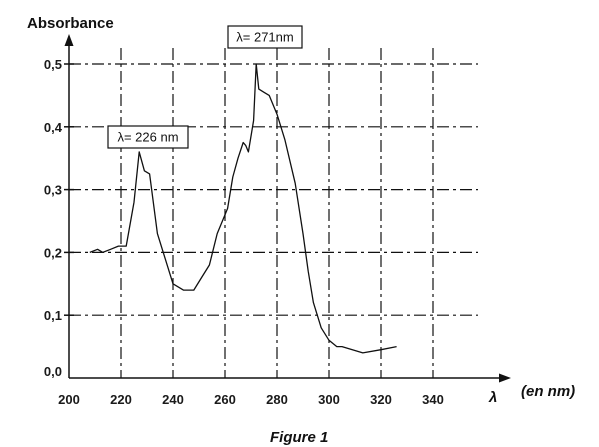 This screenshot has height=447, width=599. Describe the element at coordinates (173, 399) in the screenshot. I see `x-tick-label: 240` at that location.